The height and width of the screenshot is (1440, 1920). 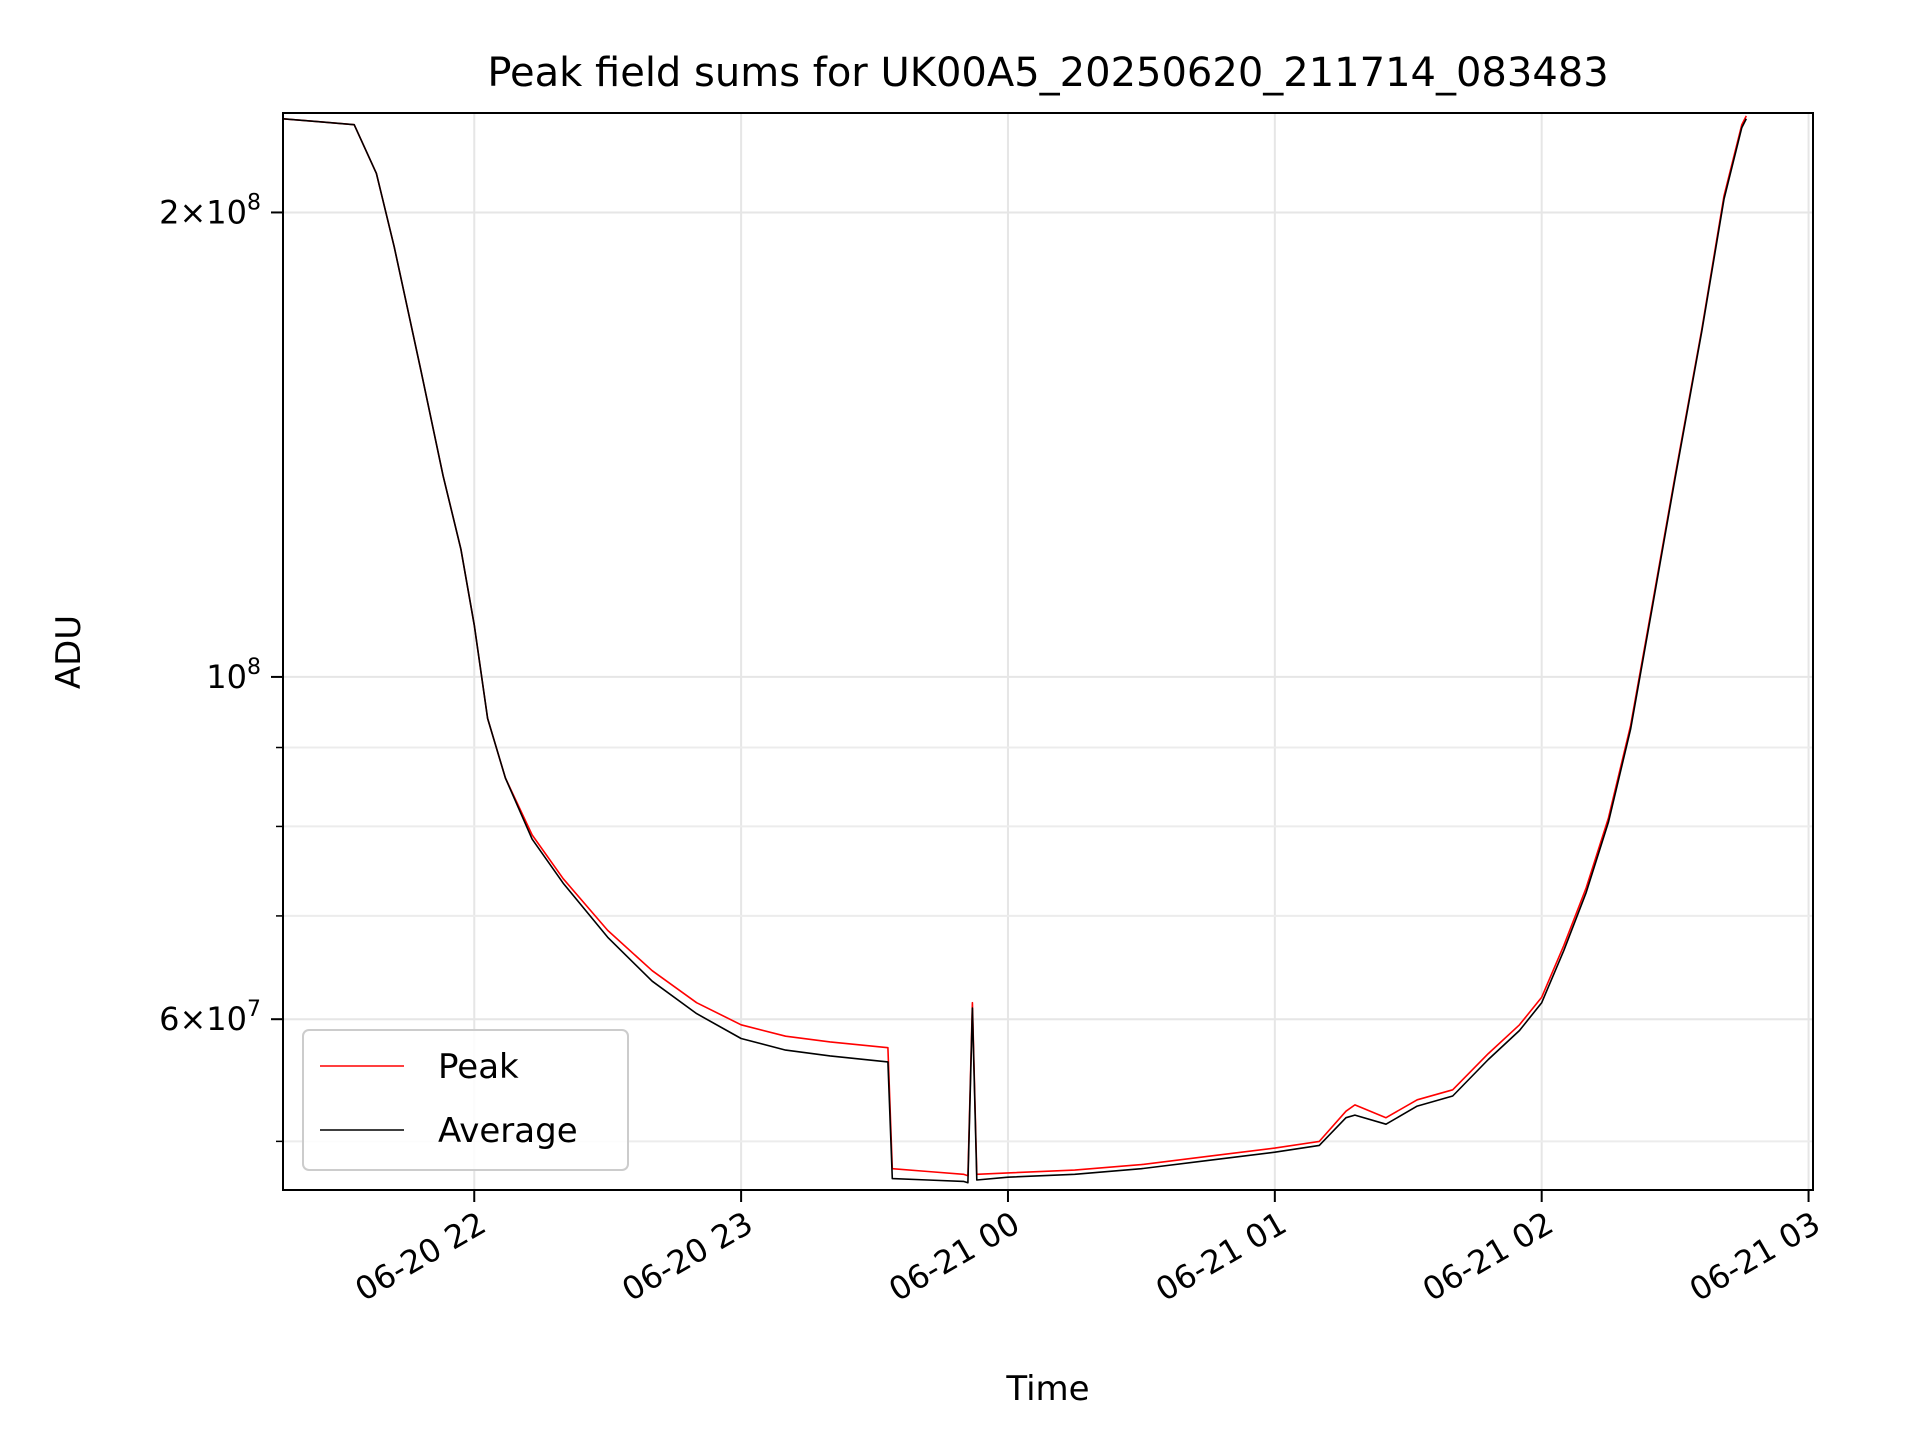 What do you see at coordinates (233, 675) in the screenshot?
I see `y-tick-label: 108` at bounding box center [233, 675].